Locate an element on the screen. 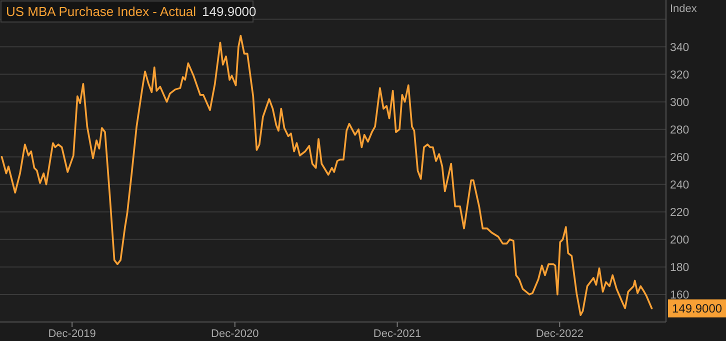 The height and width of the screenshot is (341, 726). y-tick-label: 300 is located at coordinates (680, 102).